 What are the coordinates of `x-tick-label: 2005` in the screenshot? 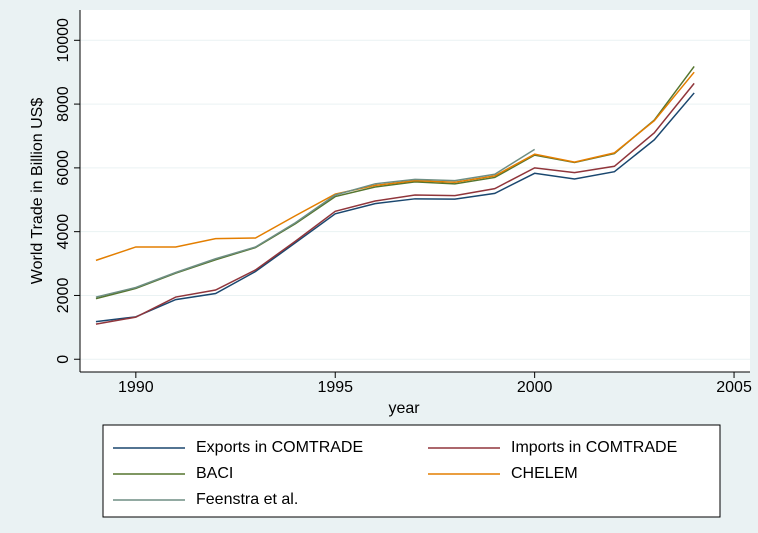 It's located at (734, 387).